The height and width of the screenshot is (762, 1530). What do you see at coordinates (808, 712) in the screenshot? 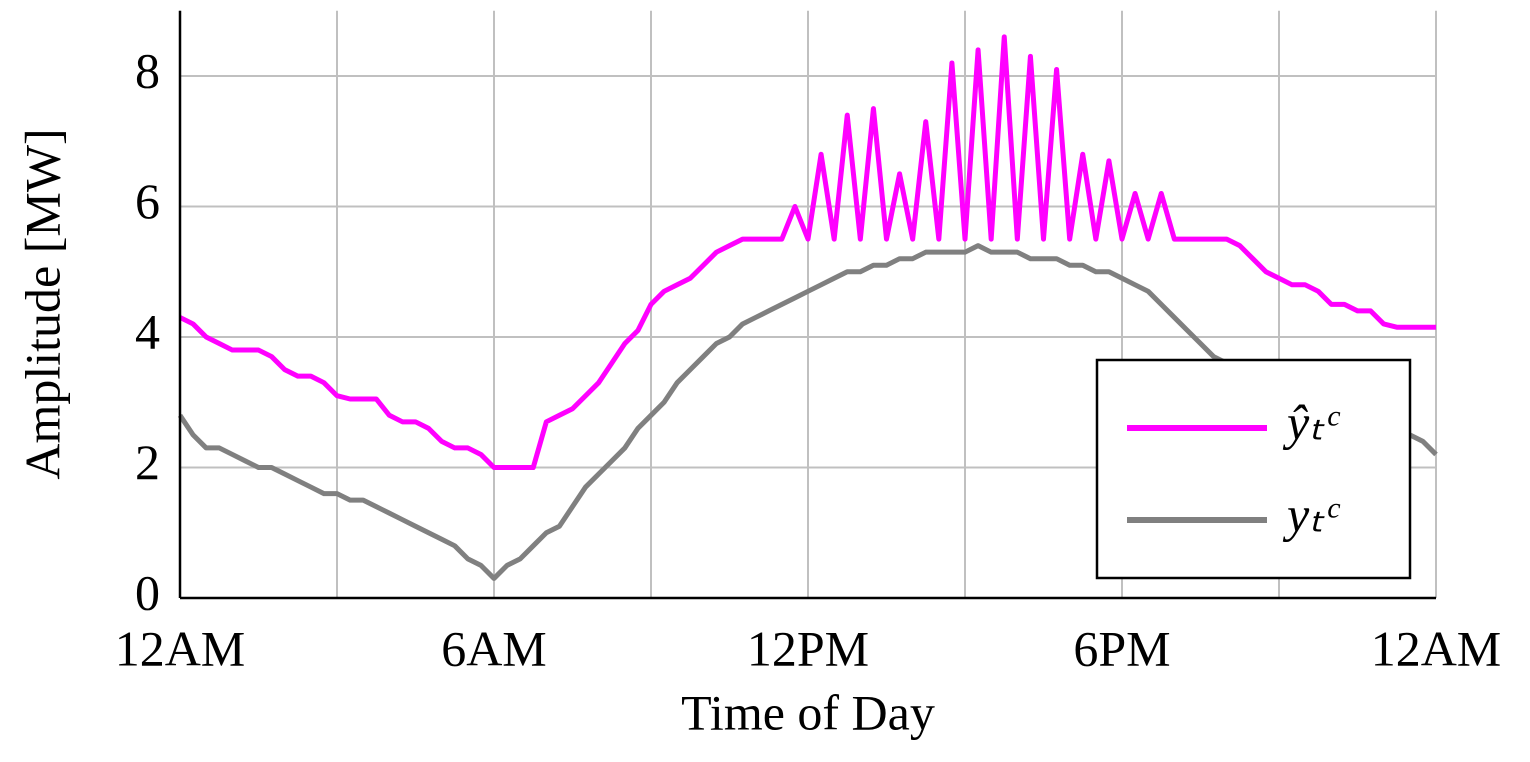
I see `x-axis-label: Time of Day` at bounding box center [808, 712].